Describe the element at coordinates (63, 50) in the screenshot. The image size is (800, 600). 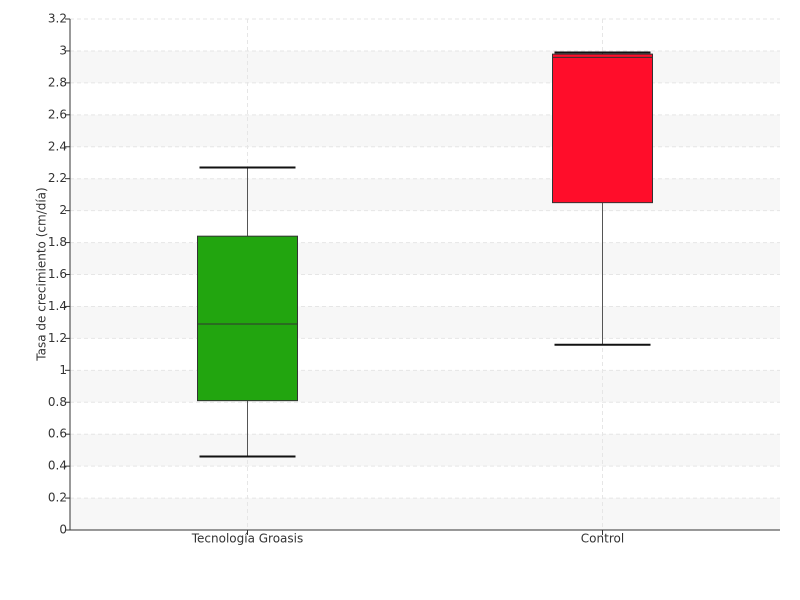
I see `y-tick-label: 3` at that location.